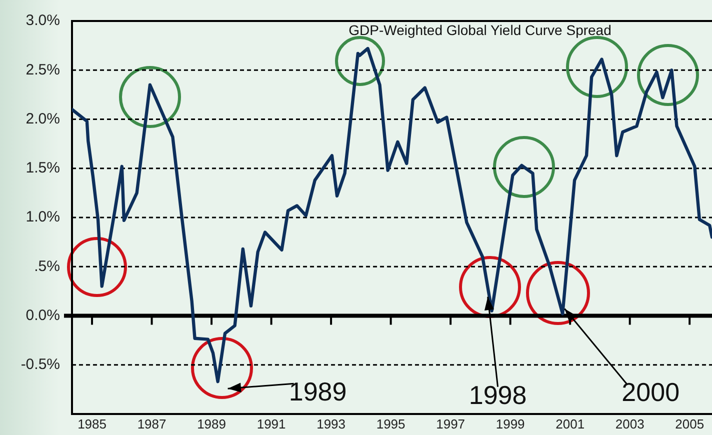 This screenshot has width=712, height=435. What do you see at coordinates (331, 424) in the screenshot?
I see `x-tick-label: 1993` at bounding box center [331, 424].